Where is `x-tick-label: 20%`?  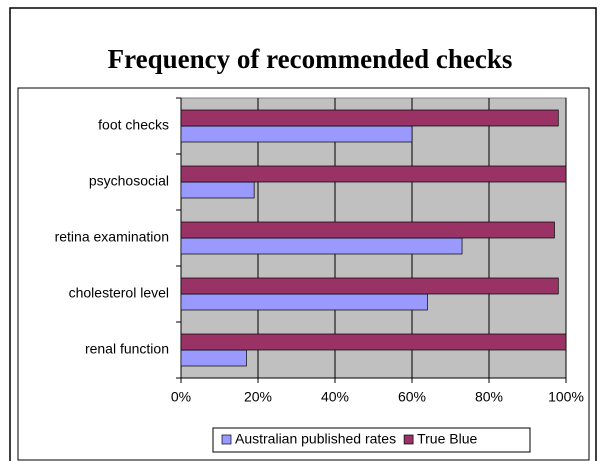
x-tick-label: 20% is located at coordinates (258, 397).